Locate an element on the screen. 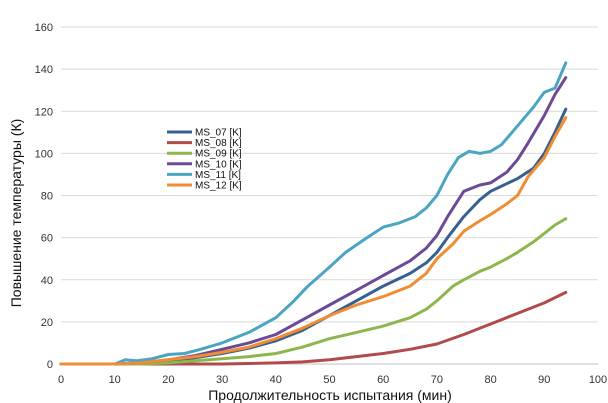  y-tick-label: 80 is located at coordinates (47, 197).